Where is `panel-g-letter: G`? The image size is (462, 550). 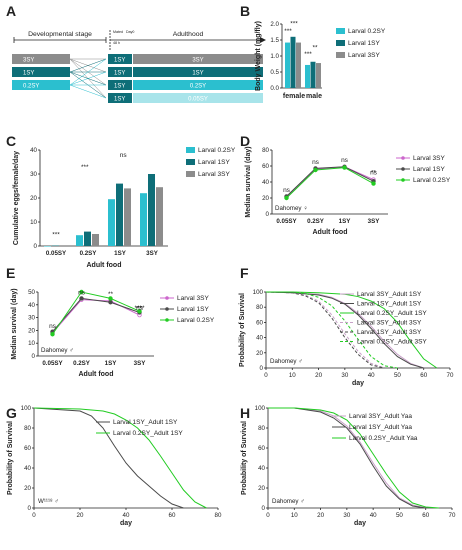 panel-g-letter: G is located at coordinates (11, 413).